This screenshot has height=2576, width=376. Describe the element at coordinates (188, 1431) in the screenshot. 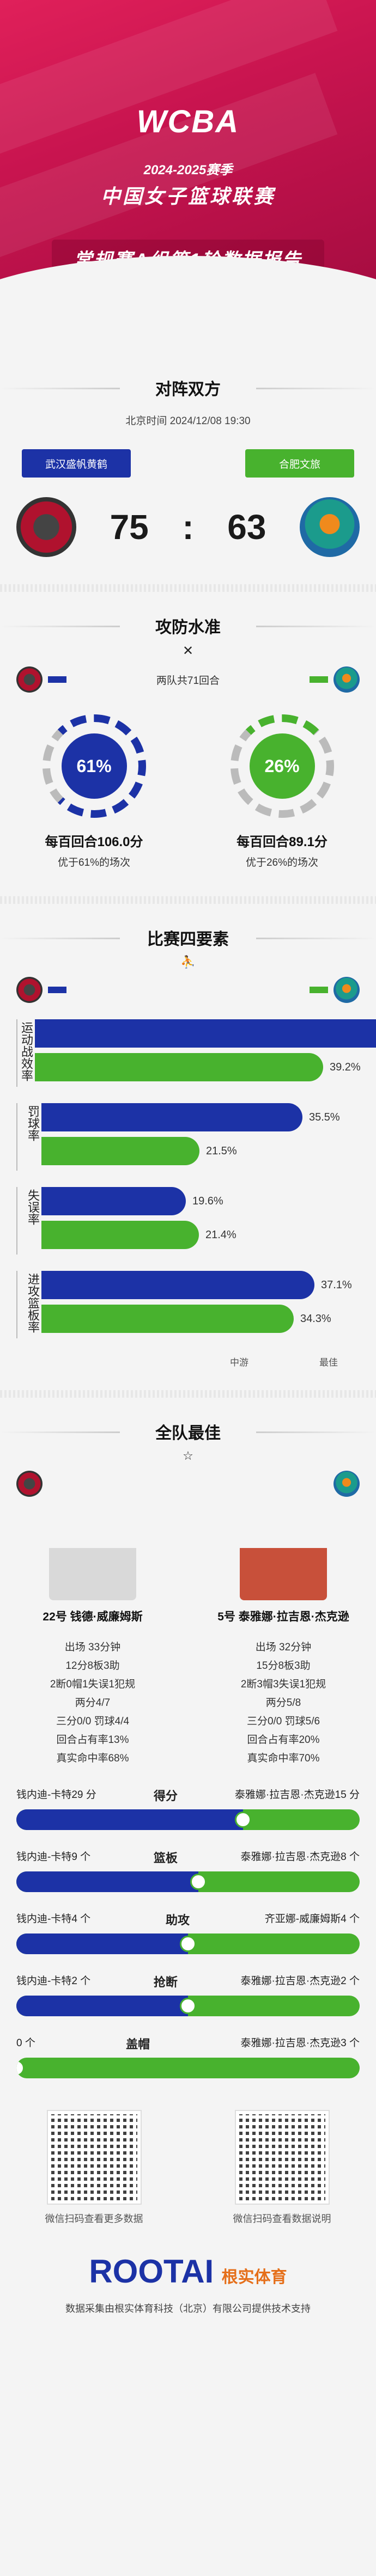

I see `best-title: 全队最佳` at that location.